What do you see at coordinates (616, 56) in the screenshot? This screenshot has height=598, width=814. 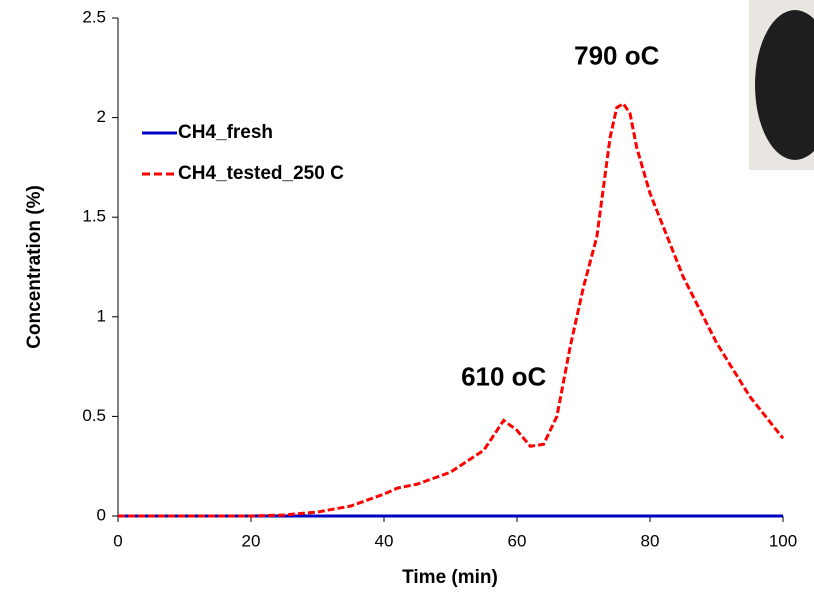 I see `annotation: 790 oC` at bounding box center [616, 56].